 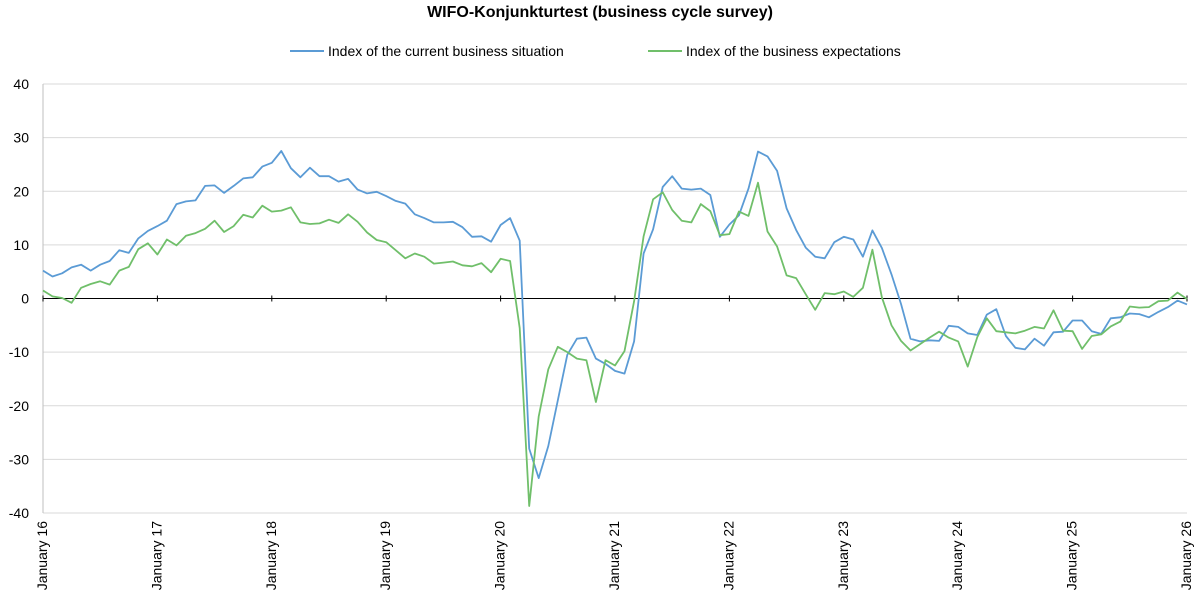 What do you see at coordinates (21, 191) in the screenshot?
I see `y-tick-label: 20` at bounding box center [21, 191].